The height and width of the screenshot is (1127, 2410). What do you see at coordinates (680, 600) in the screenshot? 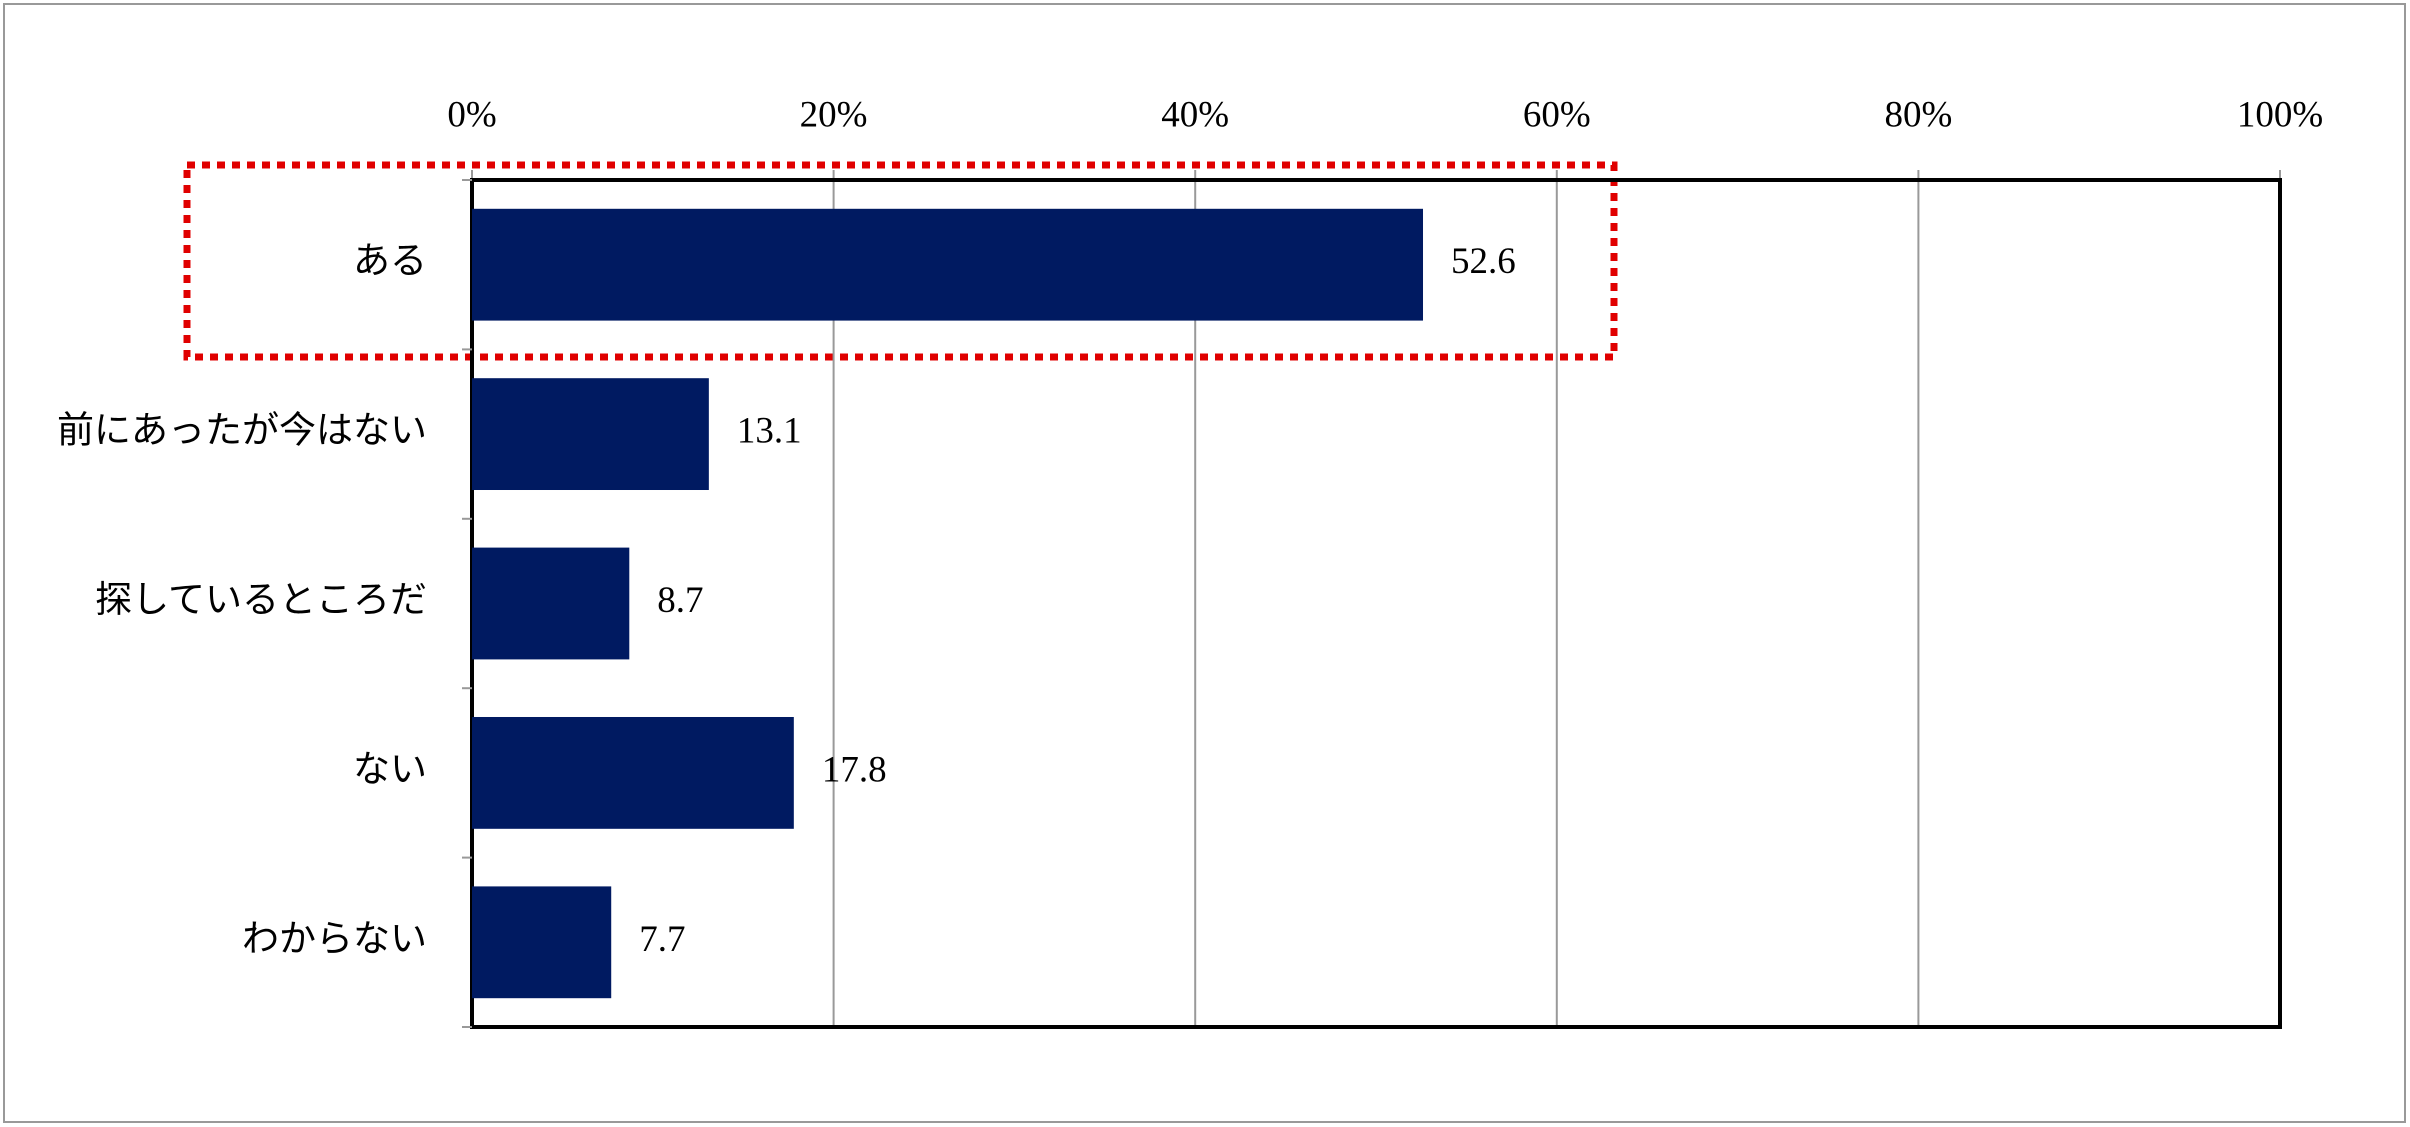
I see `value-label: 8.7` at bounding box center [680, 600].